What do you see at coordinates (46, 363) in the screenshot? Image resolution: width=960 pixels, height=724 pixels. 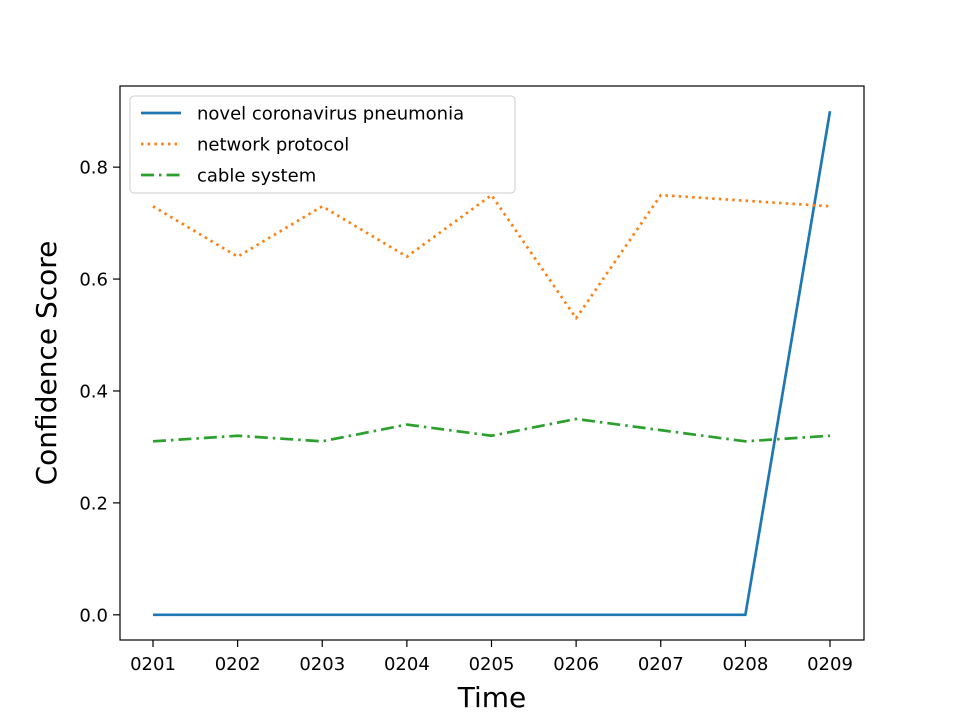 I see `y-axis-label: Confidence Score` at bounding box center [46, 363].